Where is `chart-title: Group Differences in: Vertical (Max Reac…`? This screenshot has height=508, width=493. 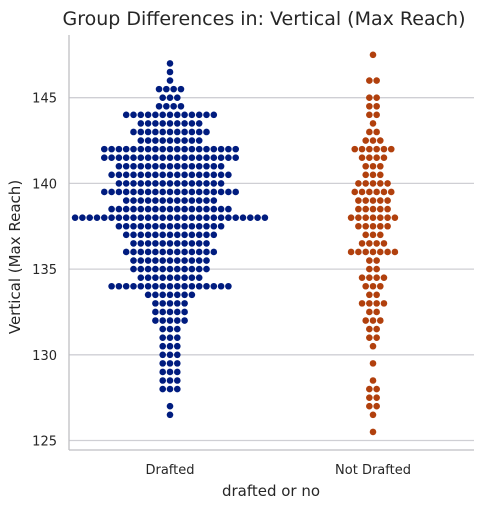 chart-title: Group Differences in: Vertical (Max Reac… is located at coordinates (263, 19).